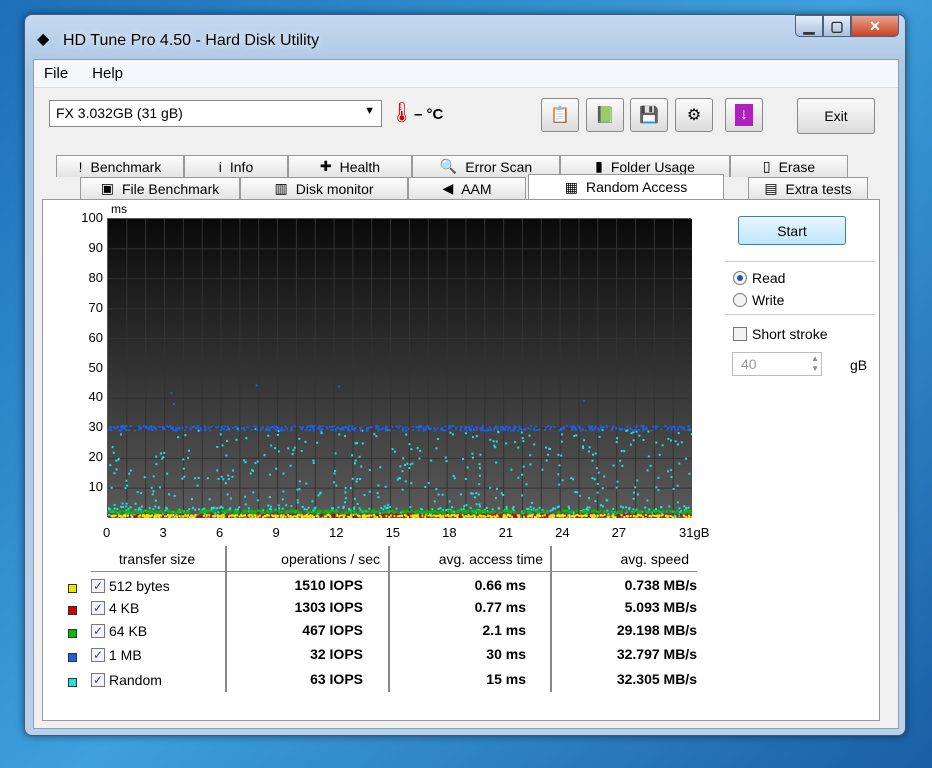 Image resolution: width=932 pixels, height=768 pixels. I want to click on close-button: ✕, so click(875, 26).